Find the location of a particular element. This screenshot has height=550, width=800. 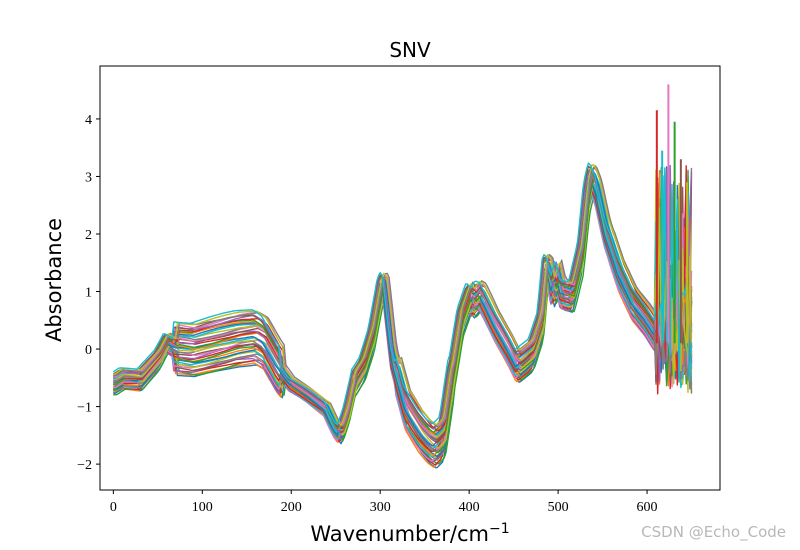

y-tick-label: 1 is located at coordinates (88, 293).